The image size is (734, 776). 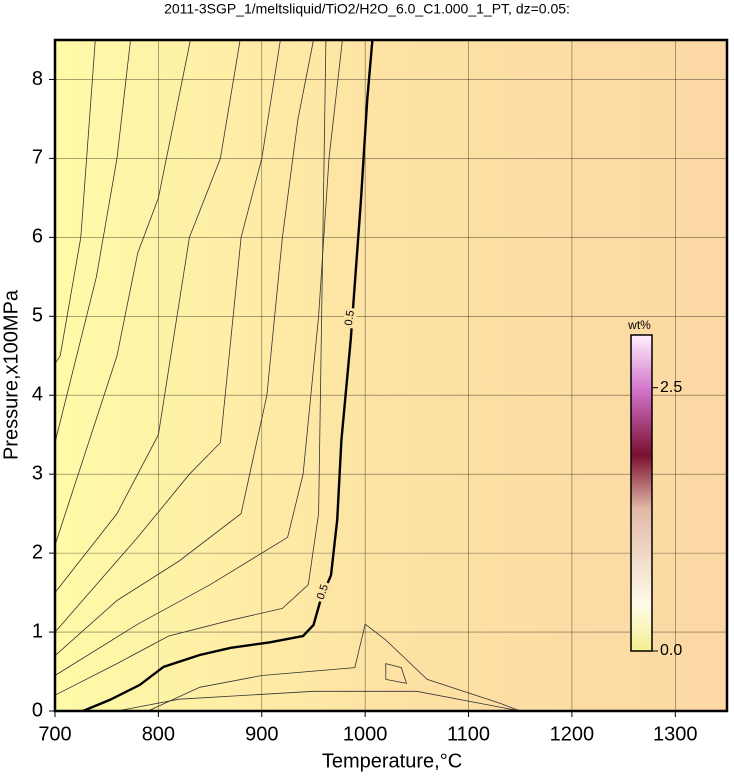 I want to click on x-tick-label: 700, so click(x=54, y=734).